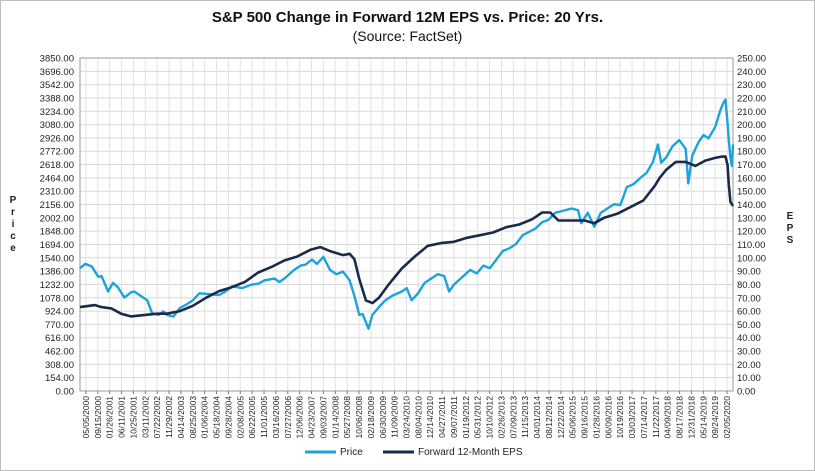  Describe the element at coordinates (57, 178) in the screenshot. I see `left-tick-label: 2464.00` at that location.